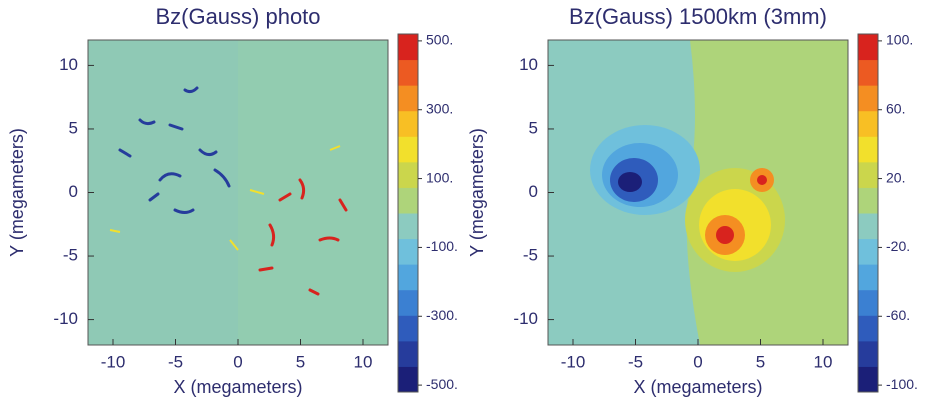  What do you see at coordinates (698, 16) in the screenshot?
I see `chart-title: Bz(Gauss) 1500km (3mm)` at bounding box center [698, 16].